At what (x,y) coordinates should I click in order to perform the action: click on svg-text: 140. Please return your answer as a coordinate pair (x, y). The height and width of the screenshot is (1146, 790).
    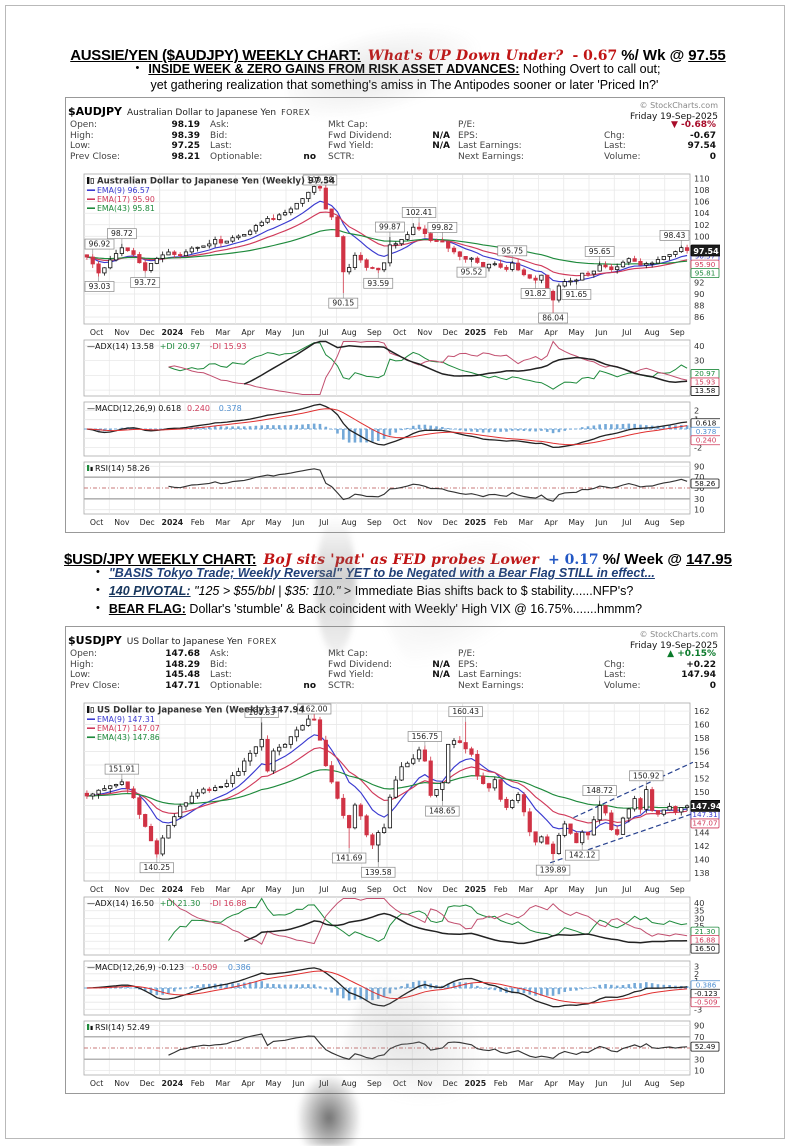
    Looking at the image, I should click on (702, 859).